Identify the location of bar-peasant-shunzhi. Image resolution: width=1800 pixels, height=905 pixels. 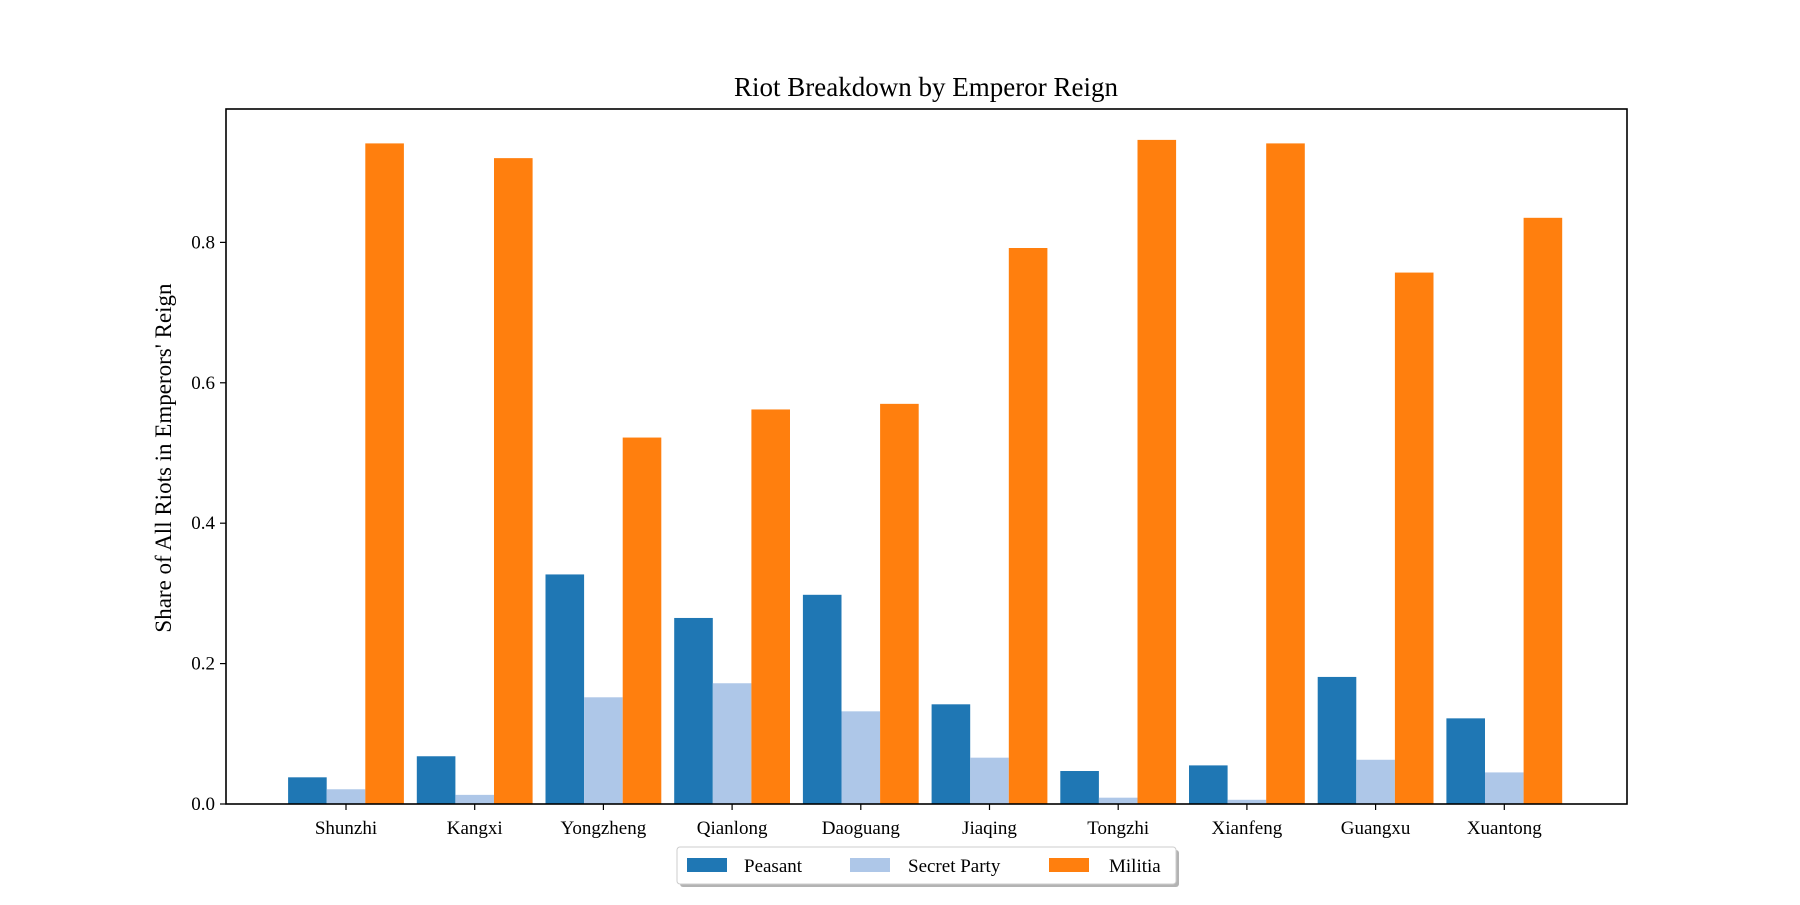
(307, 790).